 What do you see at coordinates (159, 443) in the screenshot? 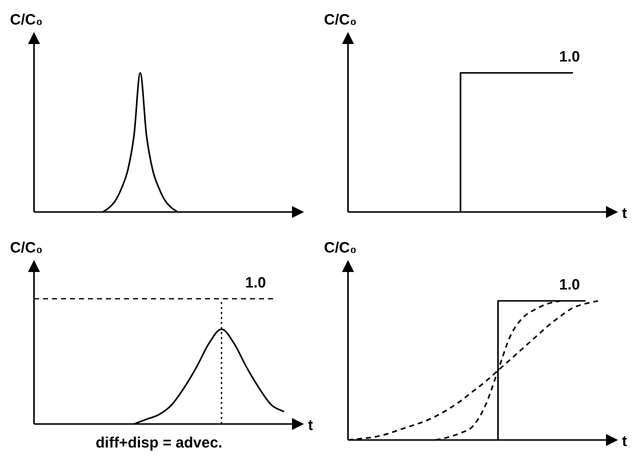
I see `text: diff+disp = advec.` at bounding box center [159, 443].